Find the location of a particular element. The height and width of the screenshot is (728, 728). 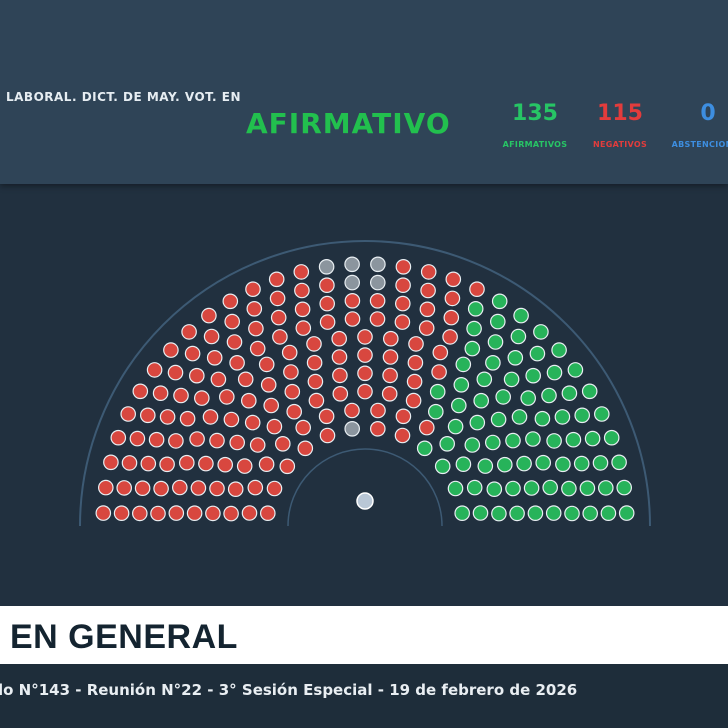

count-afirmativos: 135 AFIRMATIVOS is located at coordinates (535, 125).